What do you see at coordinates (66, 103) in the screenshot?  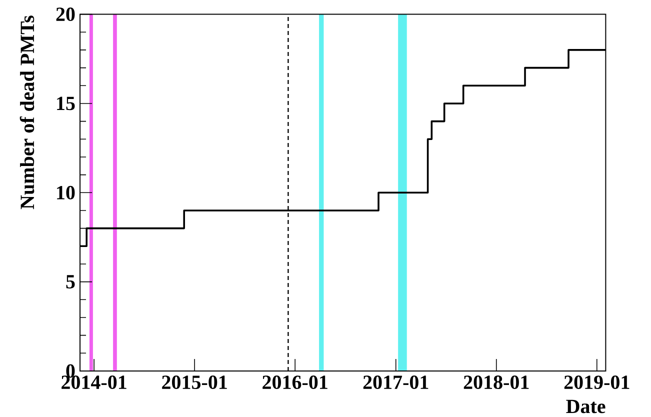 I see `y-tick-label: 15` at bounding box center [66, 103].